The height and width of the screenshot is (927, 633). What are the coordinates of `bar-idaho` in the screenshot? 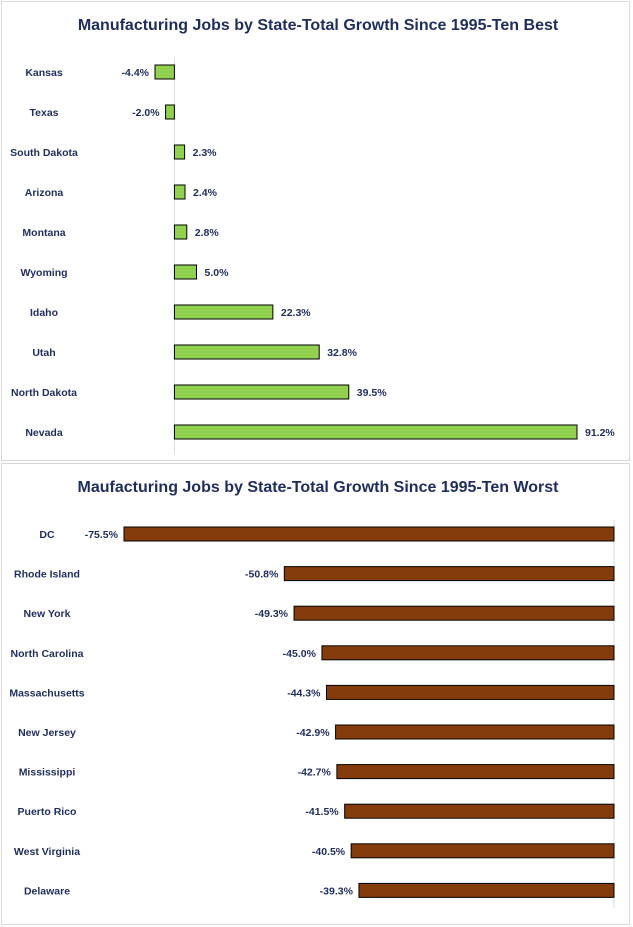 It's located at (223, 312).